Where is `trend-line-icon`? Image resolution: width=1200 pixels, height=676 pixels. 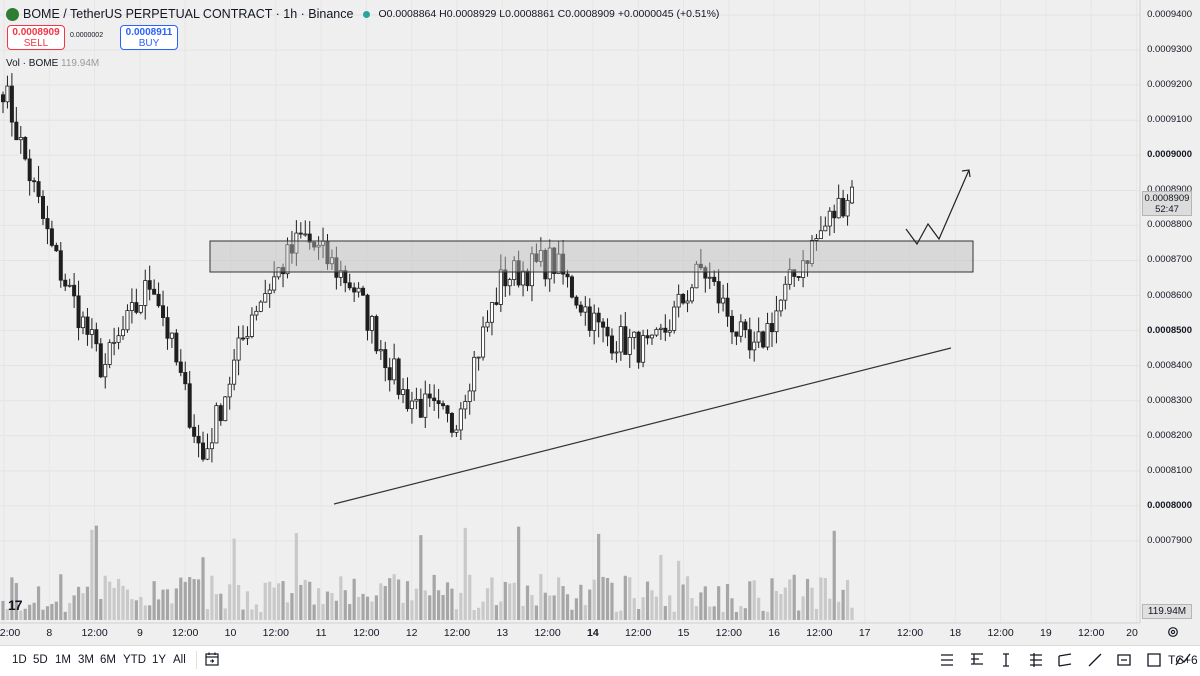 trend-line-icon is located at coordinates (1095, 660).